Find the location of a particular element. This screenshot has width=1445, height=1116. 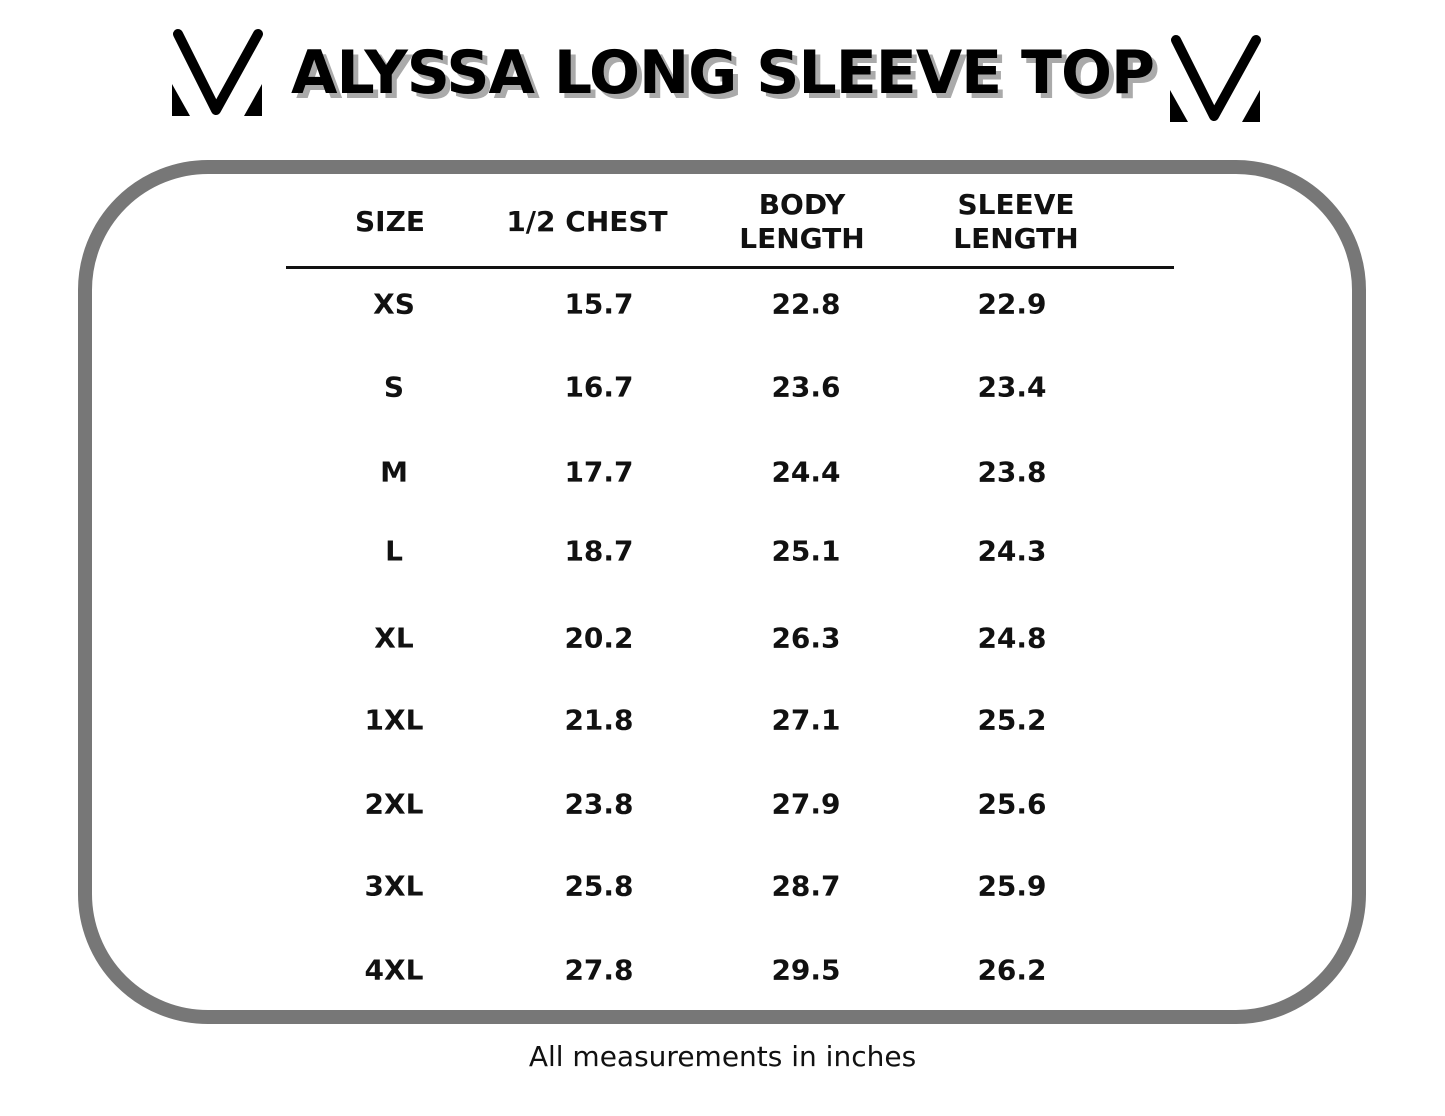

measurement-cell: 20.2 is located at coordinates (599, 638).